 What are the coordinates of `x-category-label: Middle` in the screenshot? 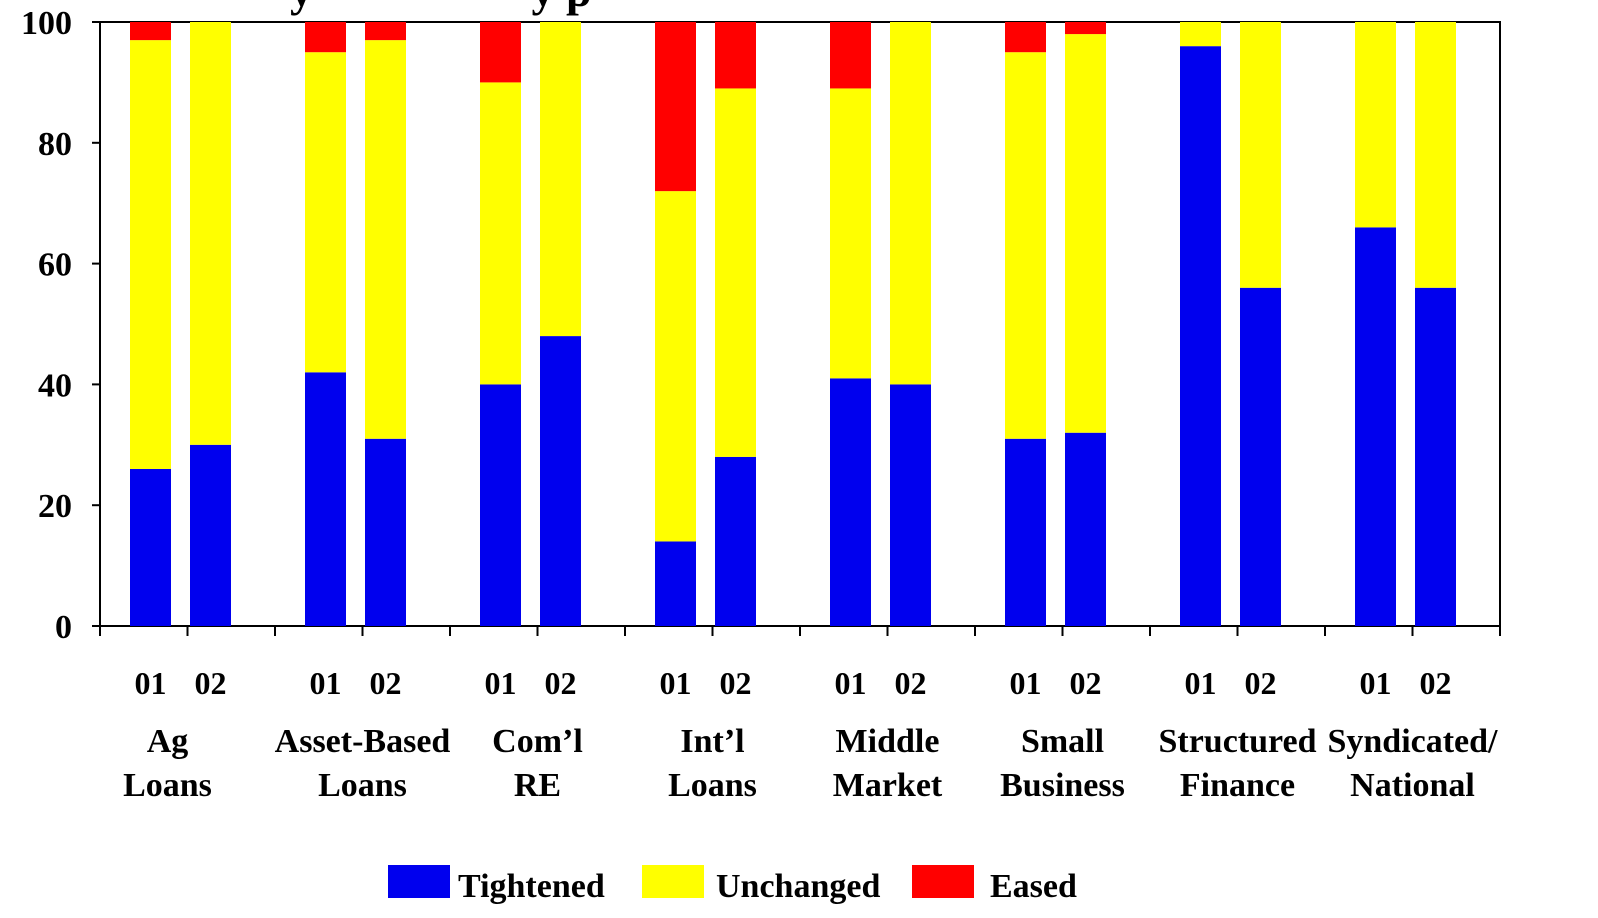 It's located at (888, 741).